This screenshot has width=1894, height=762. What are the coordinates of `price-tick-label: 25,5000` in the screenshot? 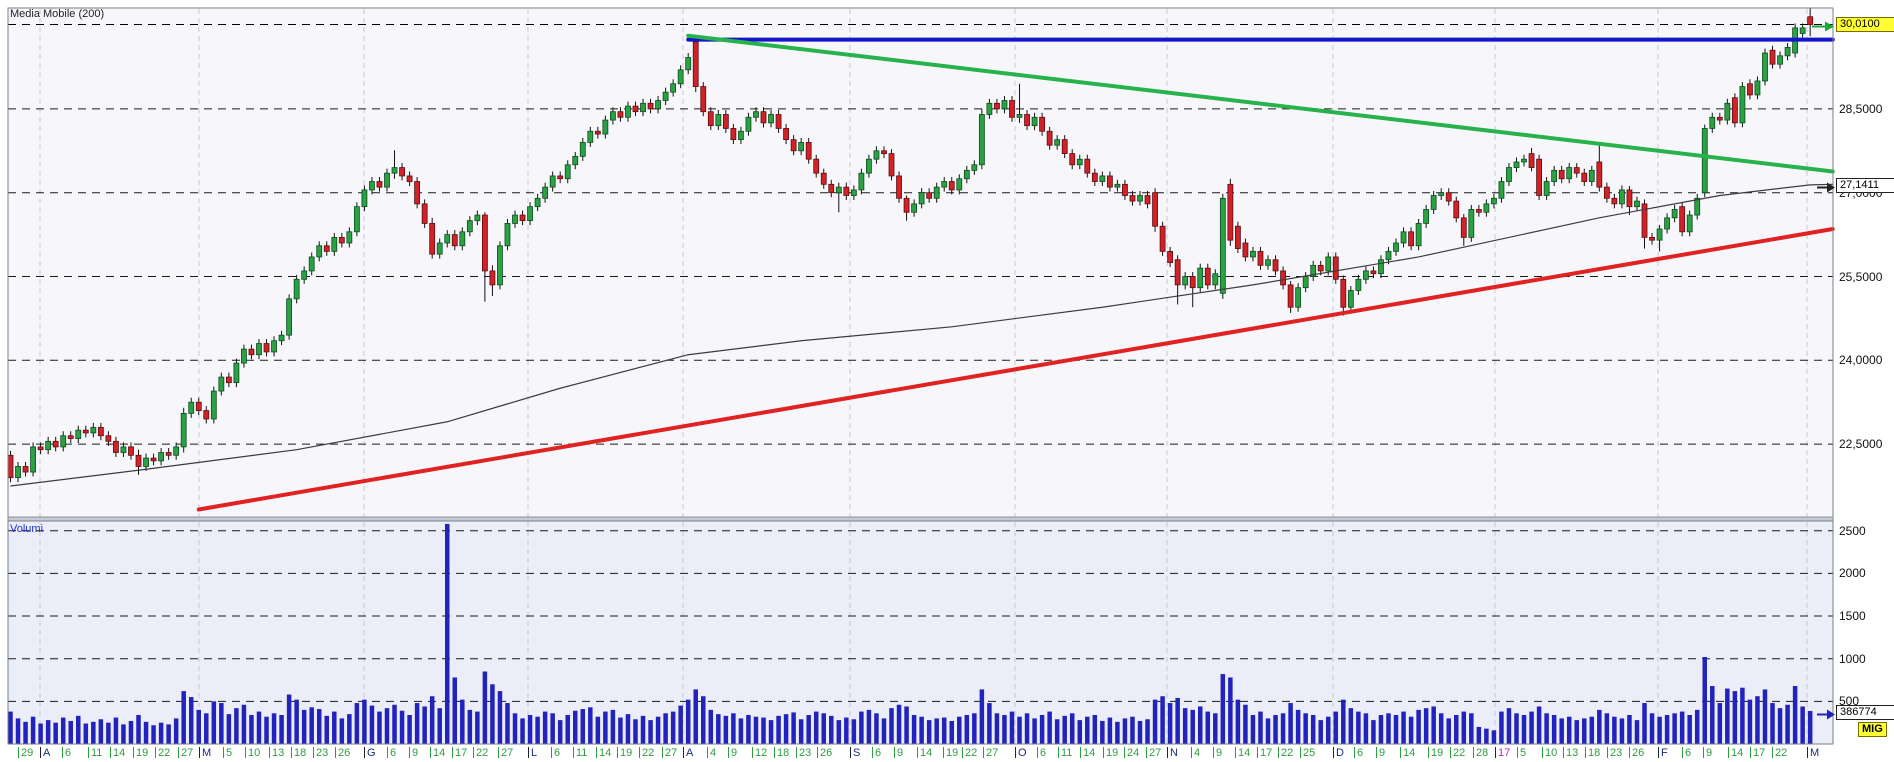 It's located at (1861, 276).